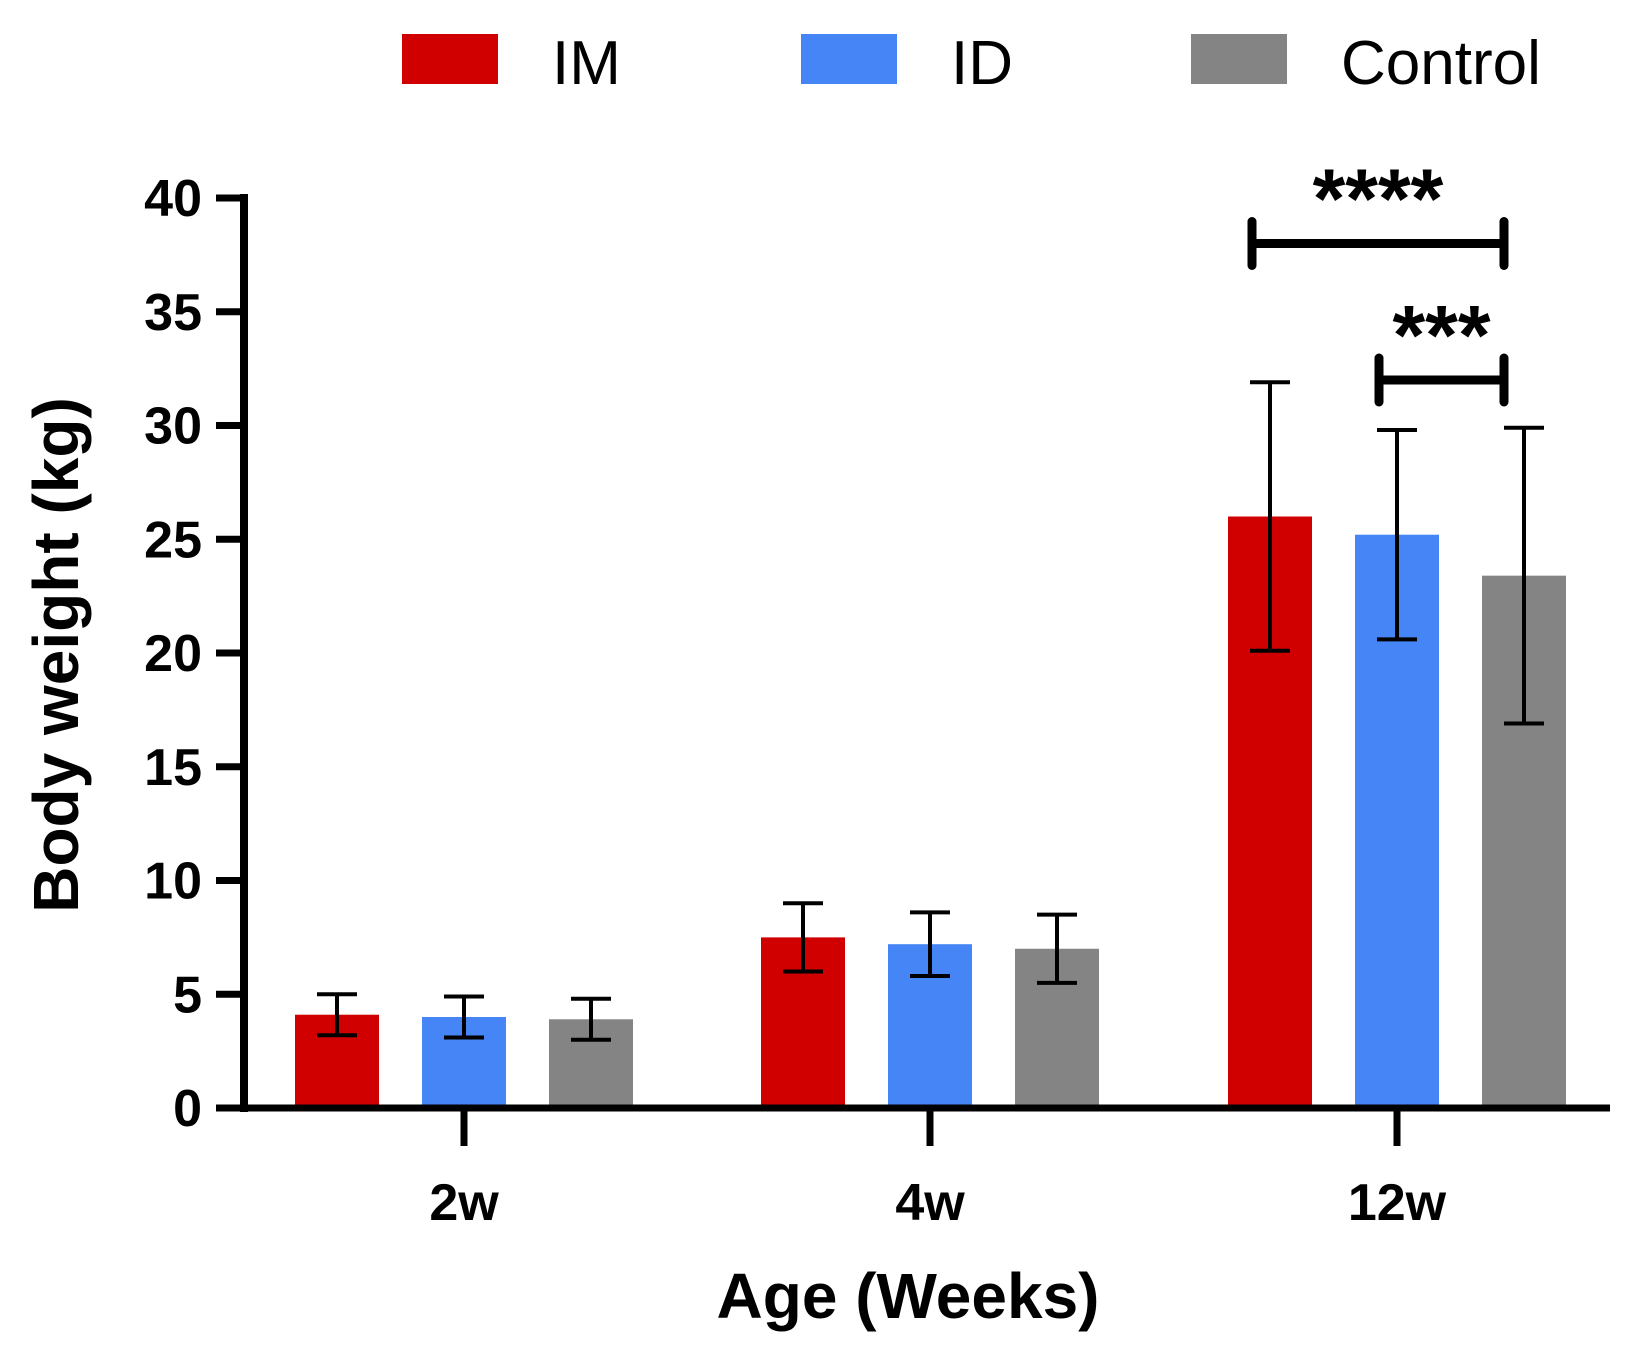  What do you see at coordinates (173, 540) in the screenshot?
I see `y-tick-label: 25` at bounding box center [173, 540].